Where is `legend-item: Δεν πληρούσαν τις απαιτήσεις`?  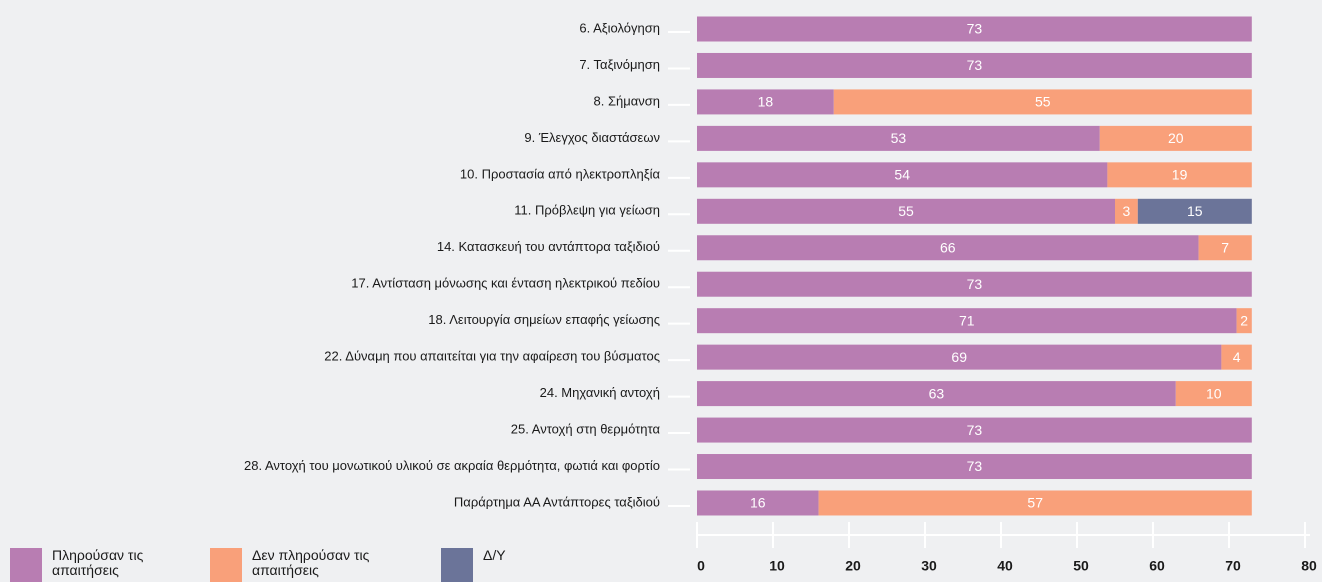
legend-item: Δεν πληρούσαν τις απαιτήσεις is located at coordinates (291, 565).